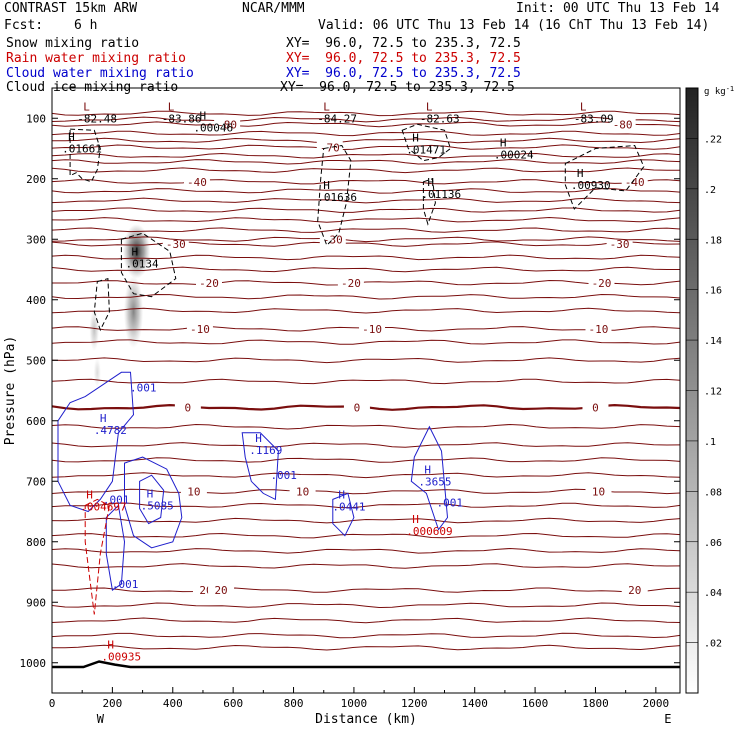 The height and width of the screenshot is (740, 740). Describe the element at coordinates (474, 703) in the screenshot. I see `x-tick-label: 1400` at that location.